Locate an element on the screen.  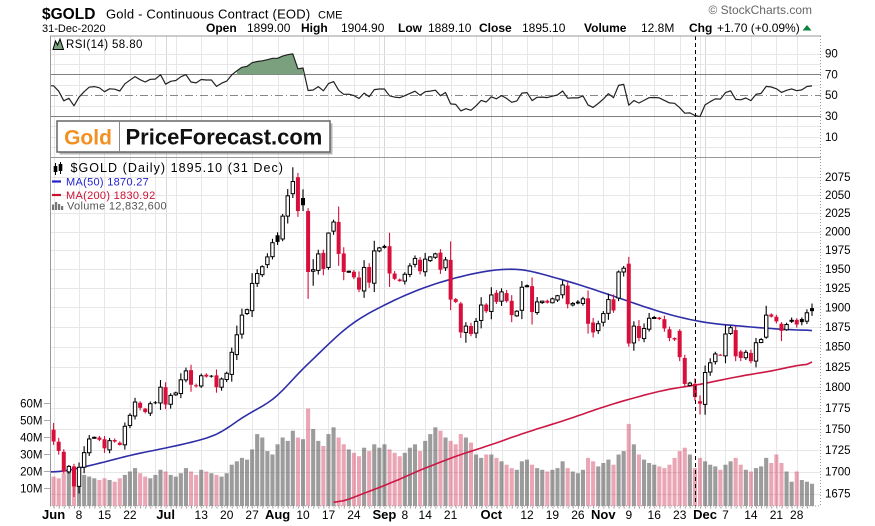
svg-text: 1725 is located at coordinates (838, 451).